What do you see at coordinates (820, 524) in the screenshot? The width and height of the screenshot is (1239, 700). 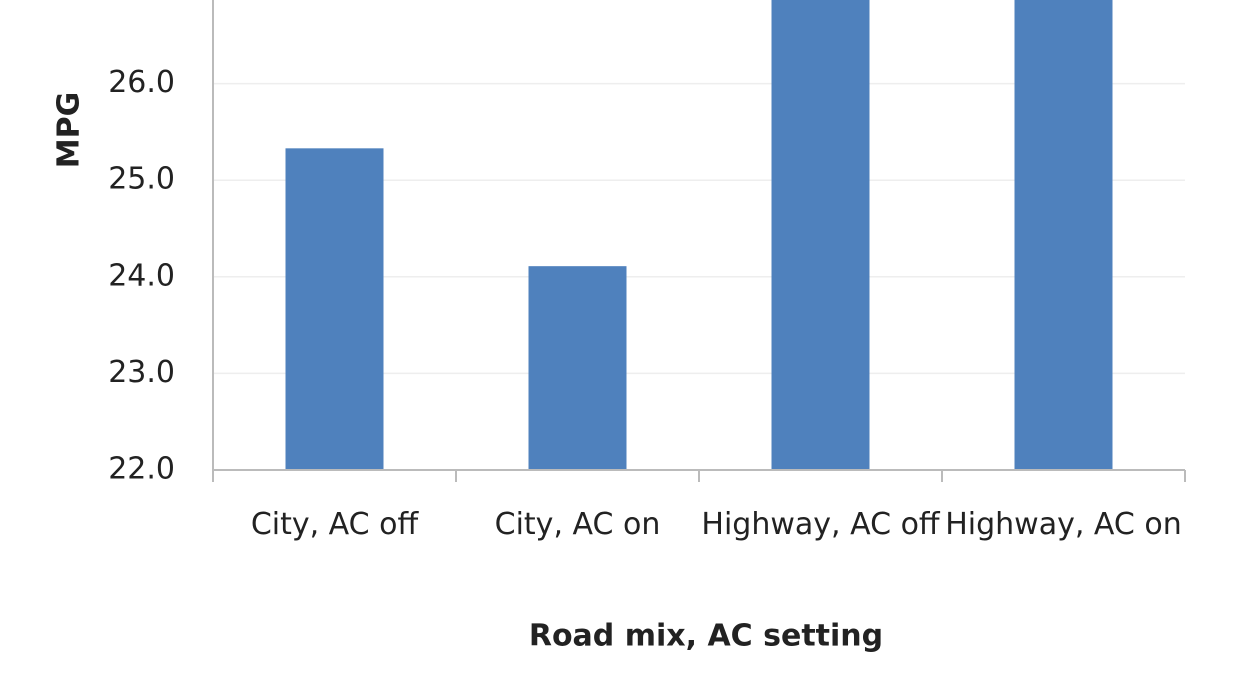 I see `x-tick-label: Highway, AC off` at bounding box center [820, 524].